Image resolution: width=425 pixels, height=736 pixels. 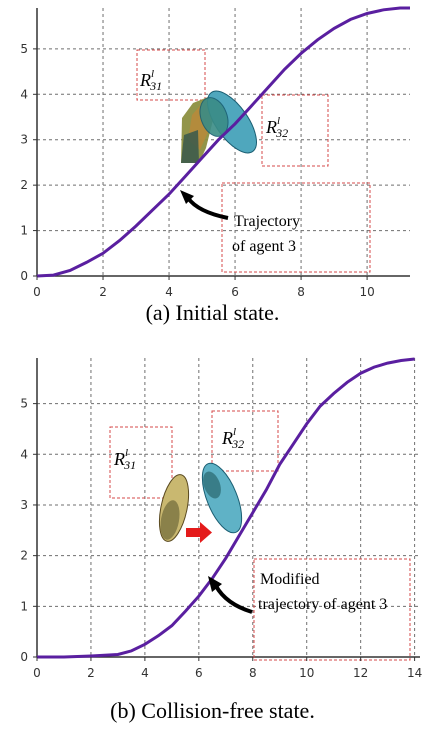 What do you see at coordinates (267, 221) in the screenshot?
I see `annotation-line-1: Trajectory` at bounding box center [267, 221].